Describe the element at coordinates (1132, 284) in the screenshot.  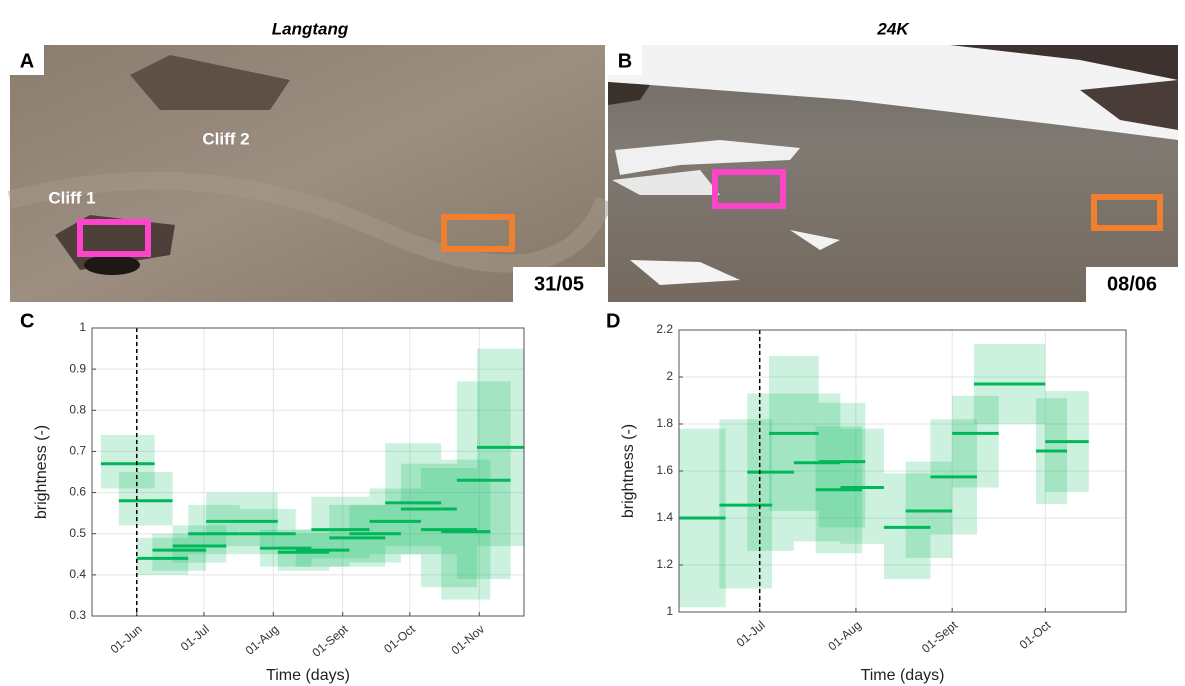
I see `photo-date: 08/06` at that location.